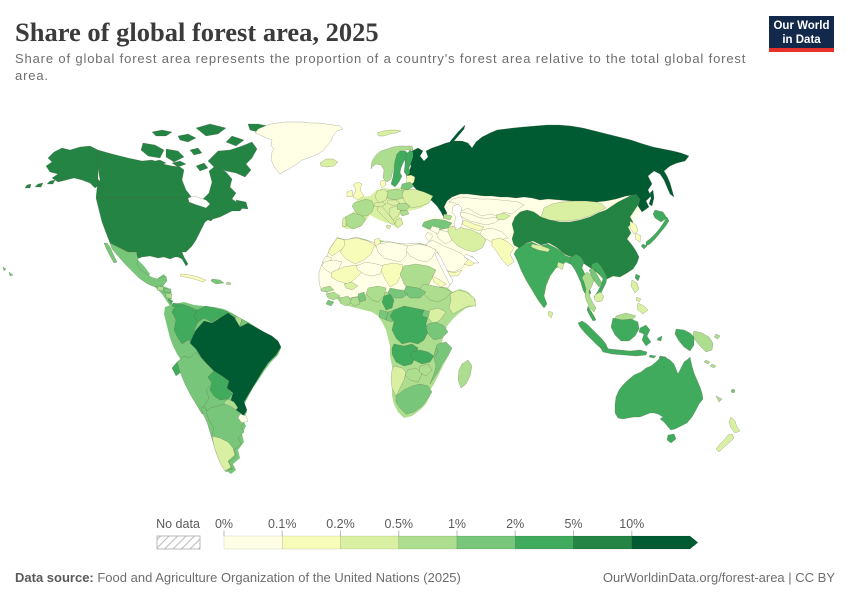 This screenshot has width=850, height=600. Describe the element at coordinates (573, 524) in the screenshot. I see `svg-text: 5%` at that location.